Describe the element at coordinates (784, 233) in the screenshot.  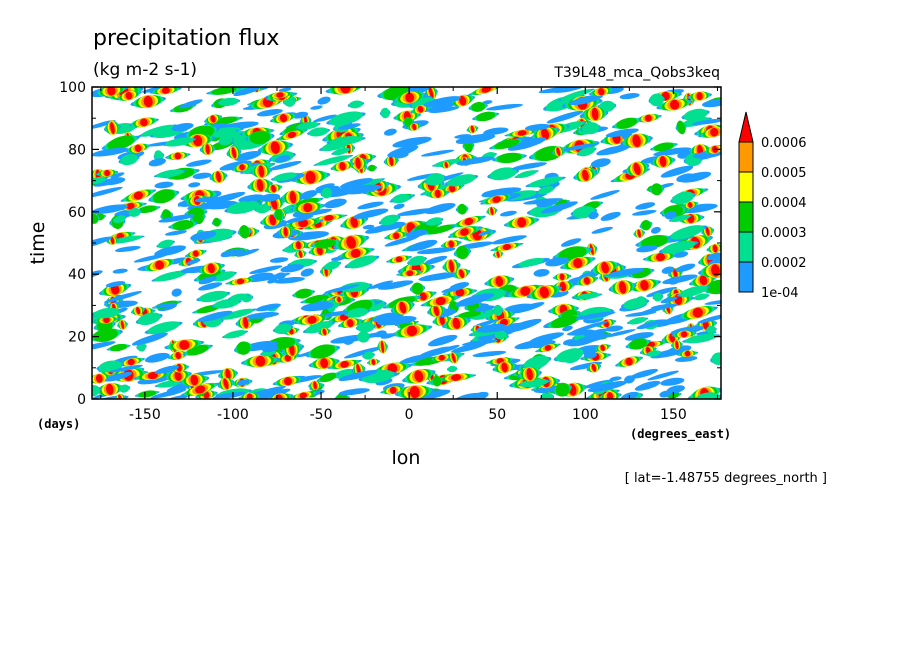
I see `colorbar-label: 0.0003` at that location.